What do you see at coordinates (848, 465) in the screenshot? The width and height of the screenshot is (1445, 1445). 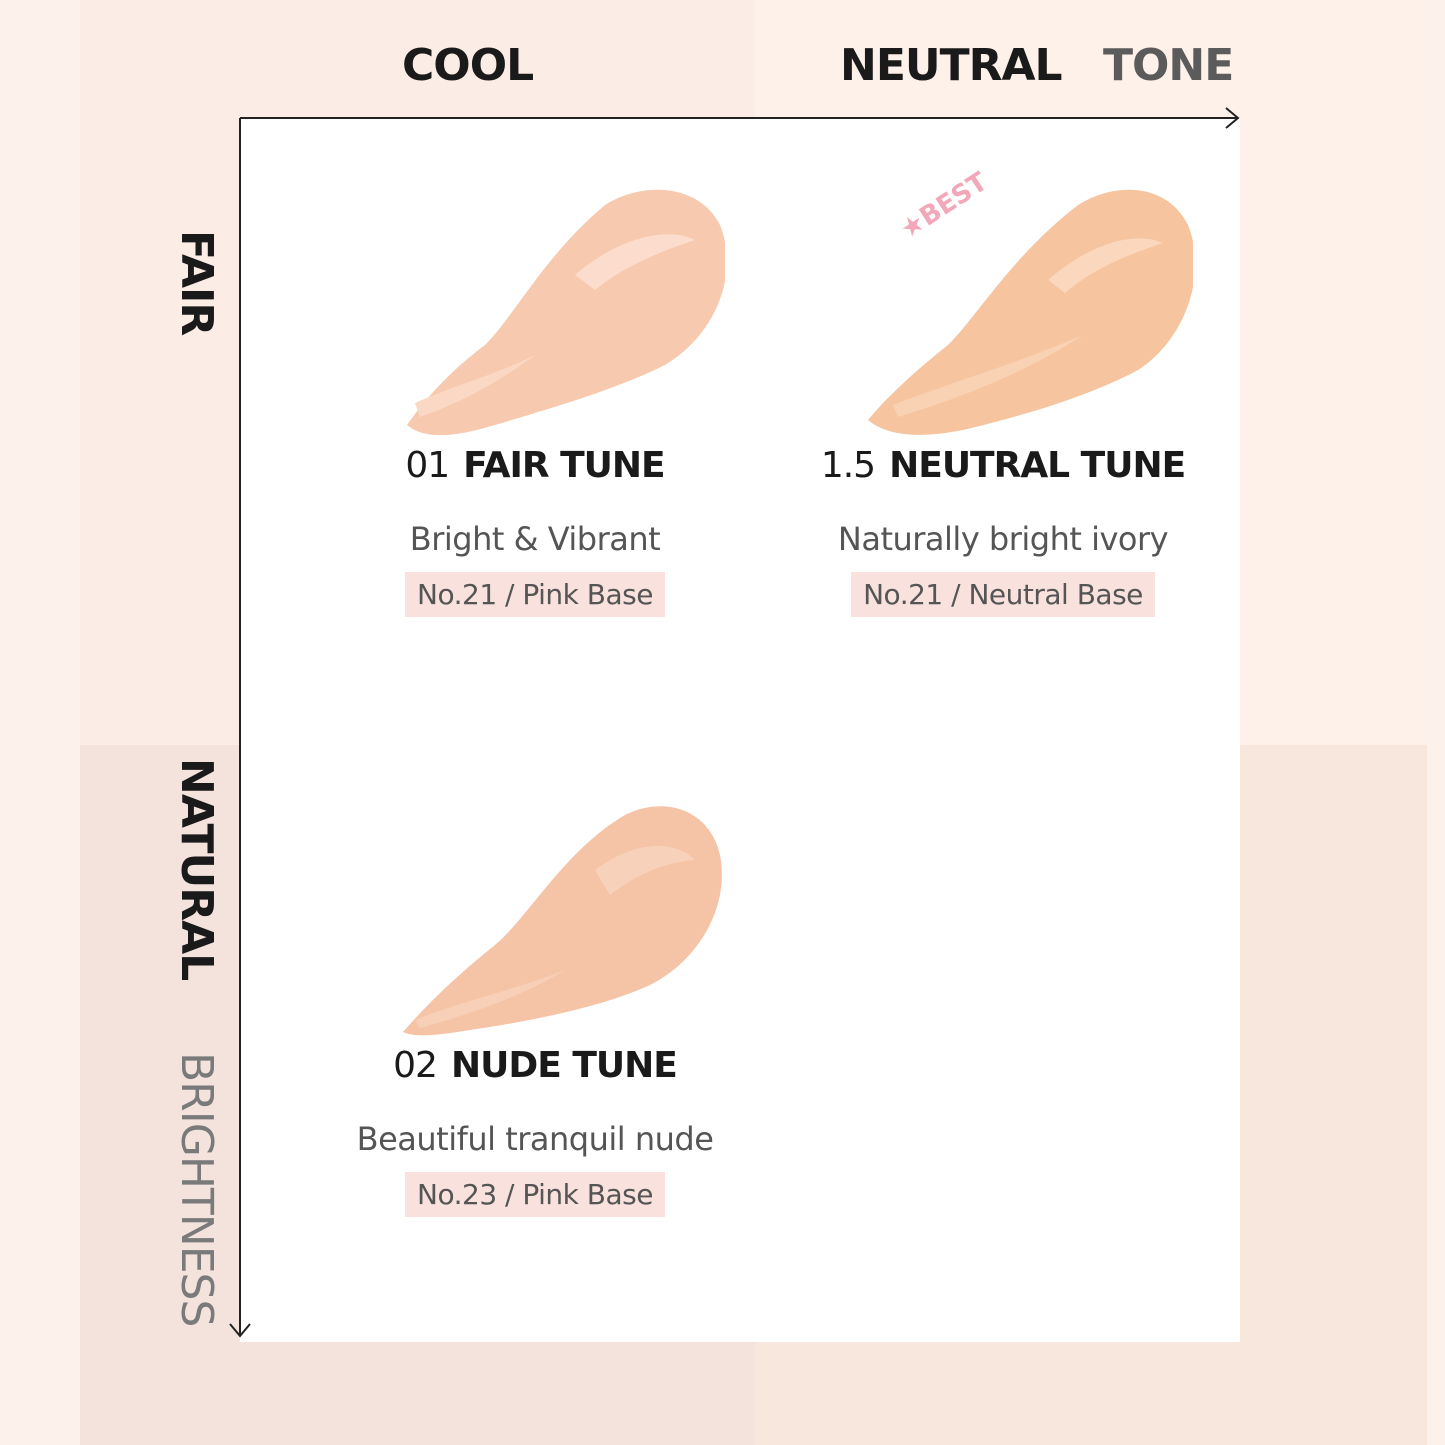 I see `shade-number: 1.5` at bounding box center [848, 465].